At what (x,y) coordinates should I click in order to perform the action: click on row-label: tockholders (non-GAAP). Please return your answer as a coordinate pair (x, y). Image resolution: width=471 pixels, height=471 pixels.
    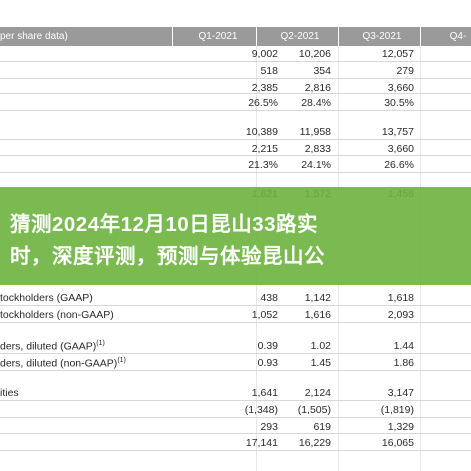
    Looking at the image, I should click on (57, 315).